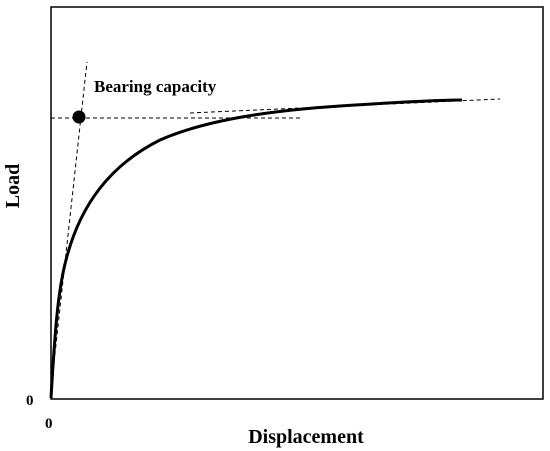 The width and height of the screenshot is (550, 451). What do you see at coordinates (306, 437) in the screenshot?
I see `x-axis-title: Displacement` at bounding box center [306, 437].